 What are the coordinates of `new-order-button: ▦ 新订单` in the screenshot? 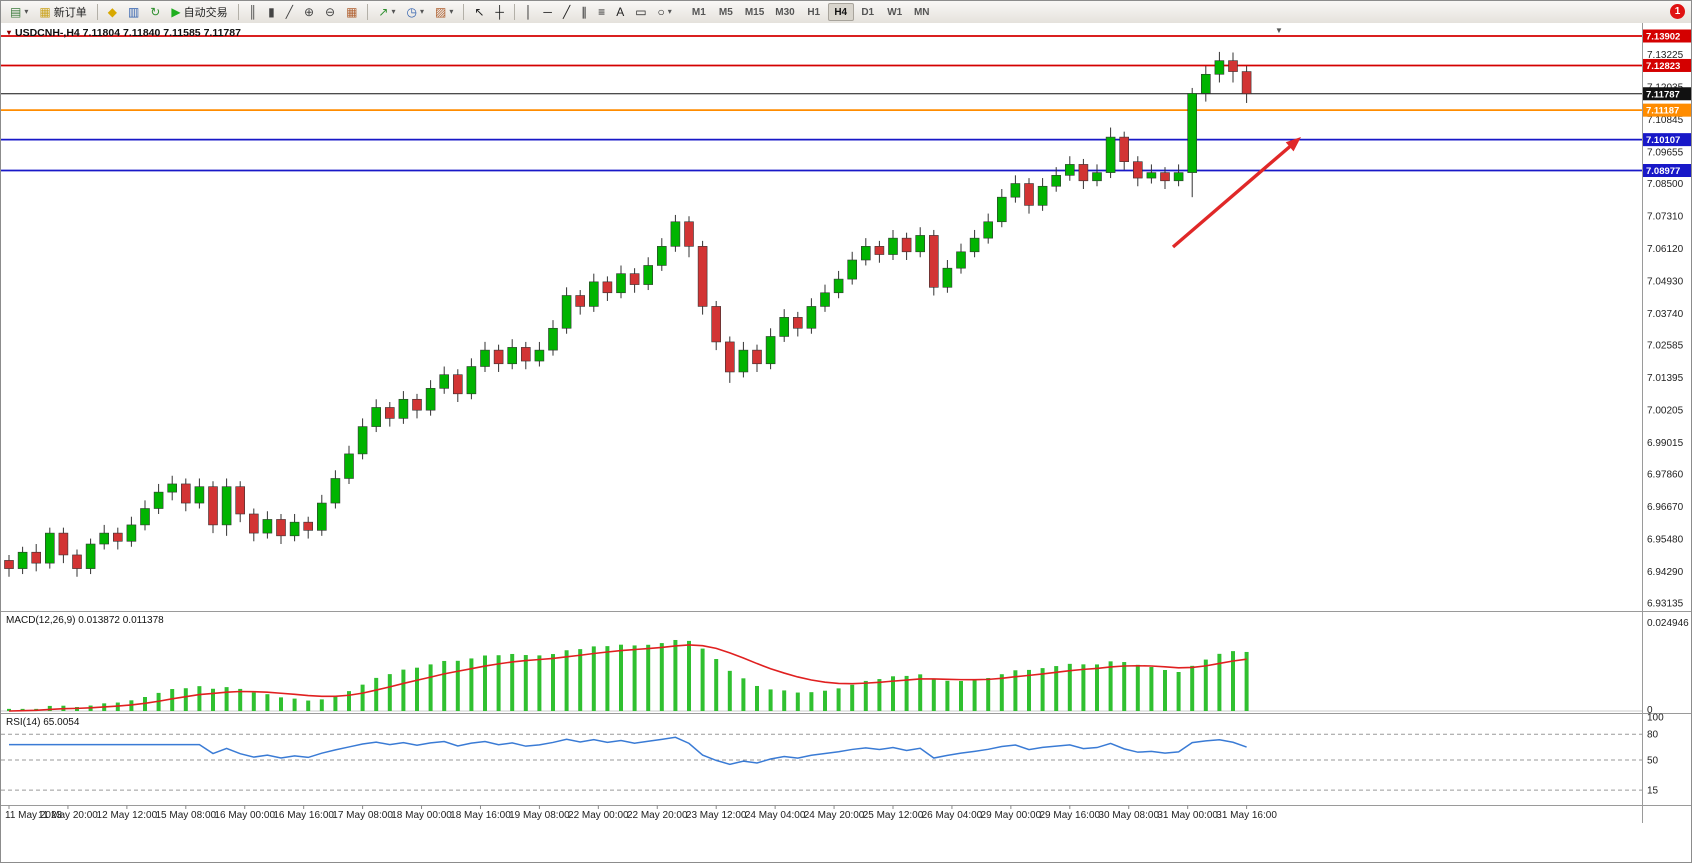 It's located at (62, 12).